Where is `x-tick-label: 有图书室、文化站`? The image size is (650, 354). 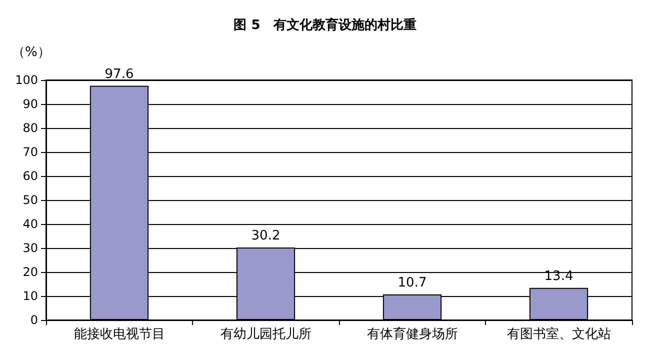
x-tick-label: 有图书室、文化站 is located at coordinates (558, 334).